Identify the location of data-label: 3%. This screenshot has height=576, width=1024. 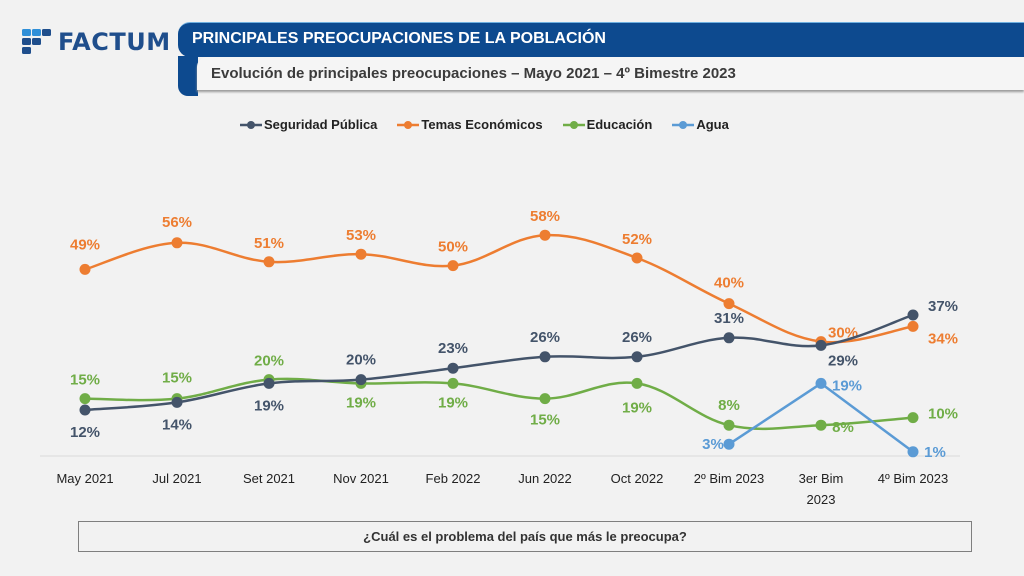
(713, 444).